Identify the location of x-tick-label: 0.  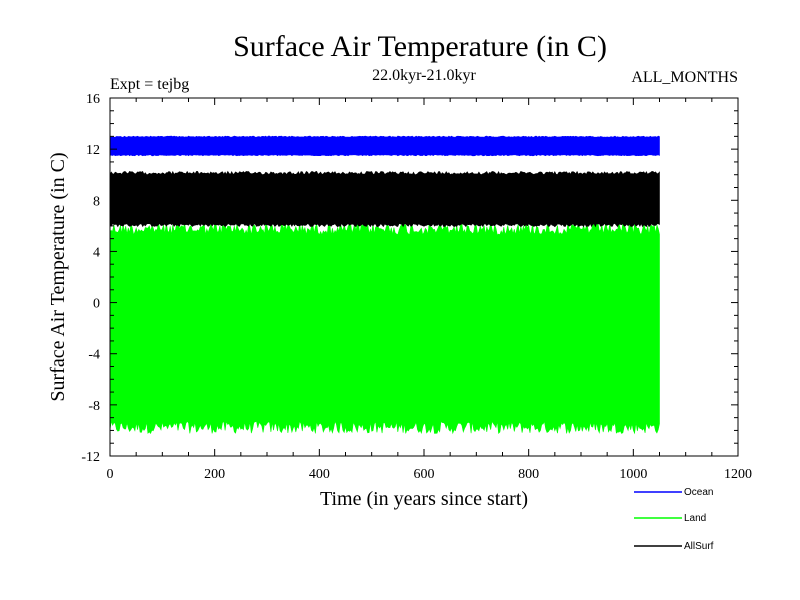
(110, 474).